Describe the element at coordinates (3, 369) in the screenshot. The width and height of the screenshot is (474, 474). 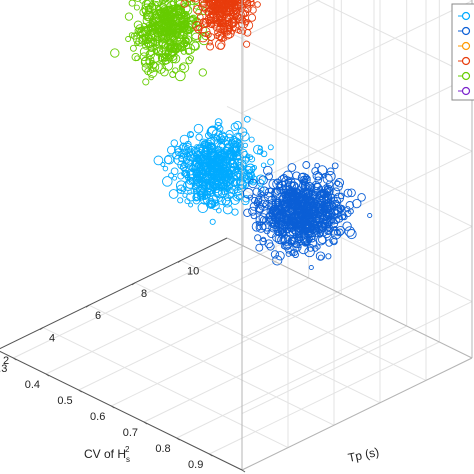
I see `x-tick-label-0: 0.3` at that location.